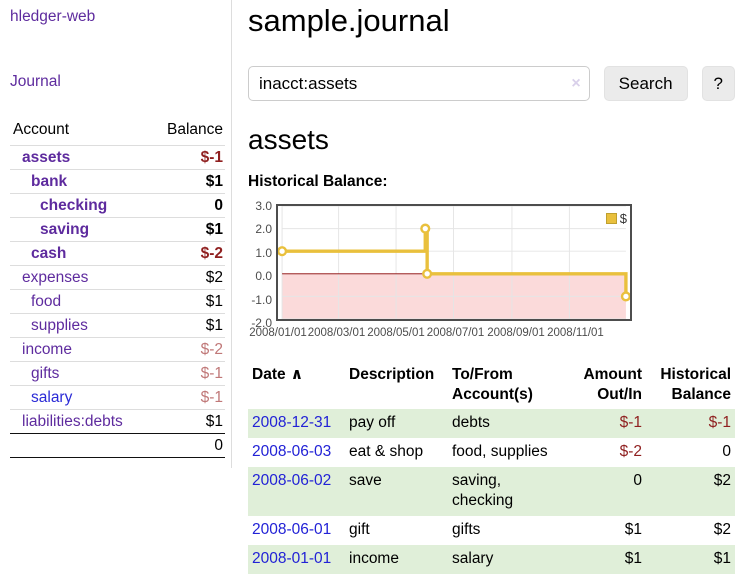 The width and height of the screenshot is (742, 582). Describe the element at coordinates (292, 422) in the screenshot. I see `transaction-date-link: 2008-12-31` at that location.